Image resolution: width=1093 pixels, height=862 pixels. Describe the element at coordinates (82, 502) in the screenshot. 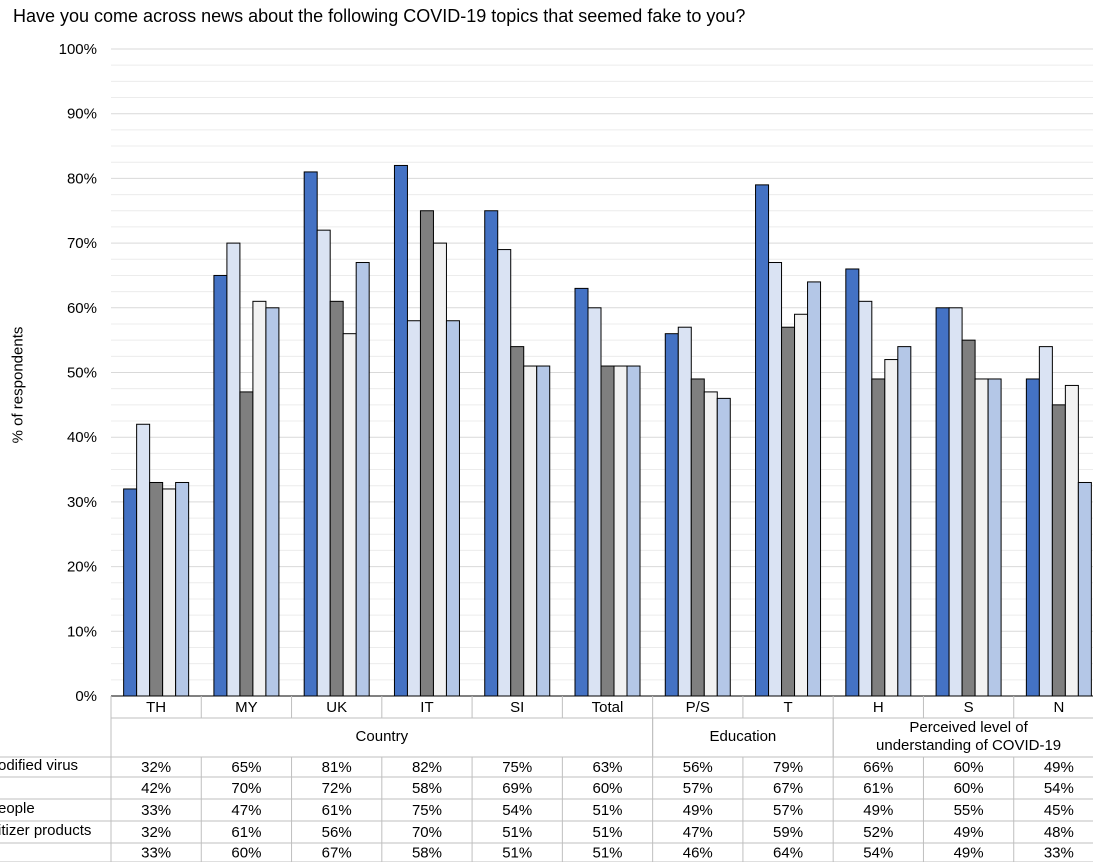

I see `y-tick-label: 30%` at that location.